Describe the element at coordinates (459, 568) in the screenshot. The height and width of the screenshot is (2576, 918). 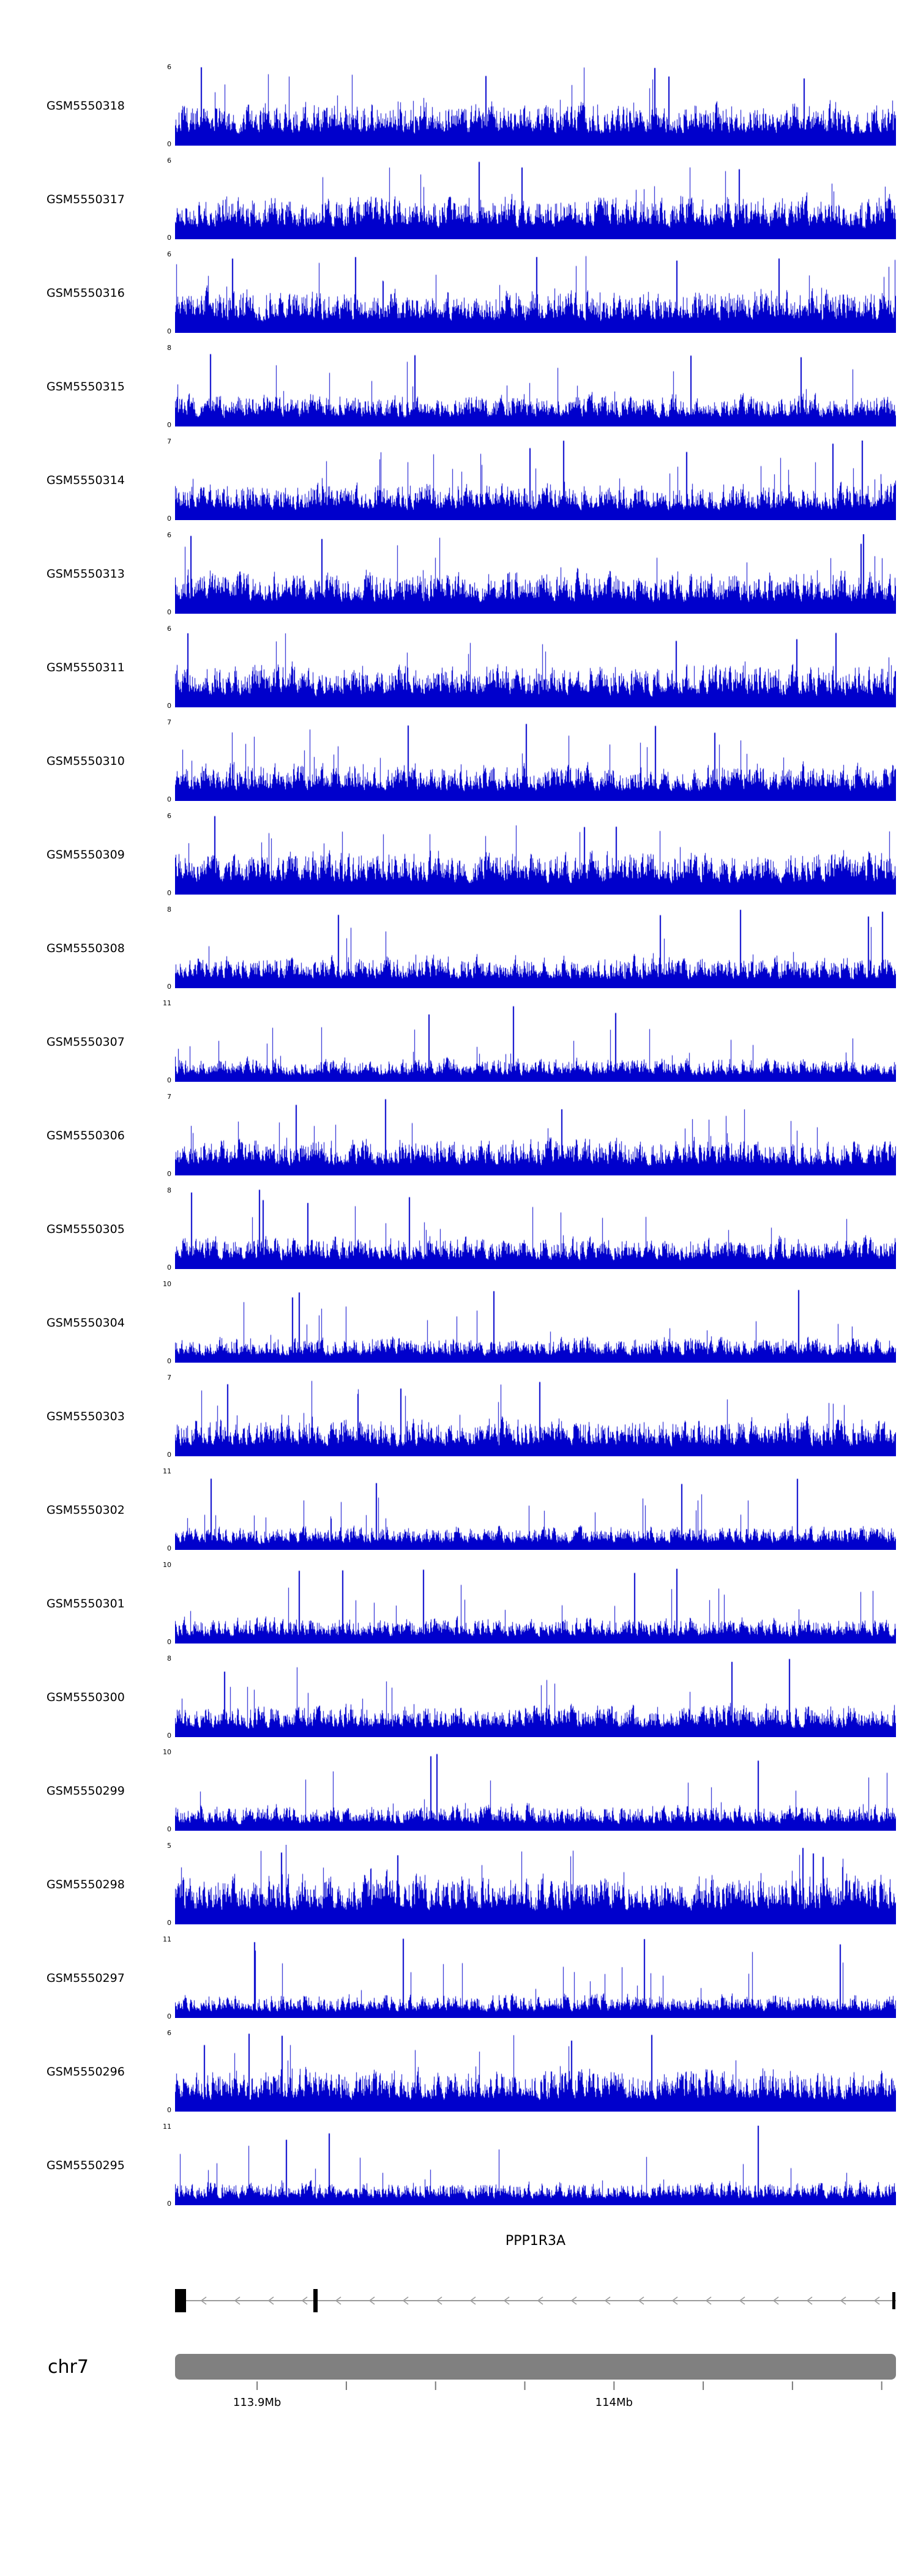
I see `signal-track-row: GSM5550313 6 0` at that location.